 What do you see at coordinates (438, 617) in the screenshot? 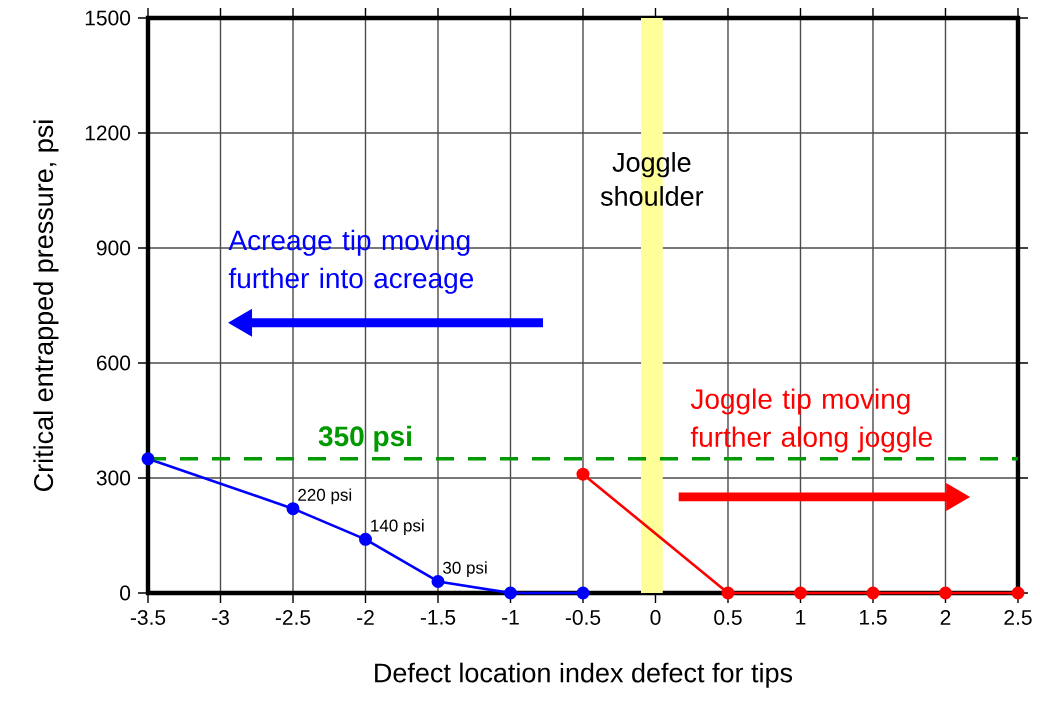
I see `x-tick-label: -1.5` at bounding box center [438, 617].